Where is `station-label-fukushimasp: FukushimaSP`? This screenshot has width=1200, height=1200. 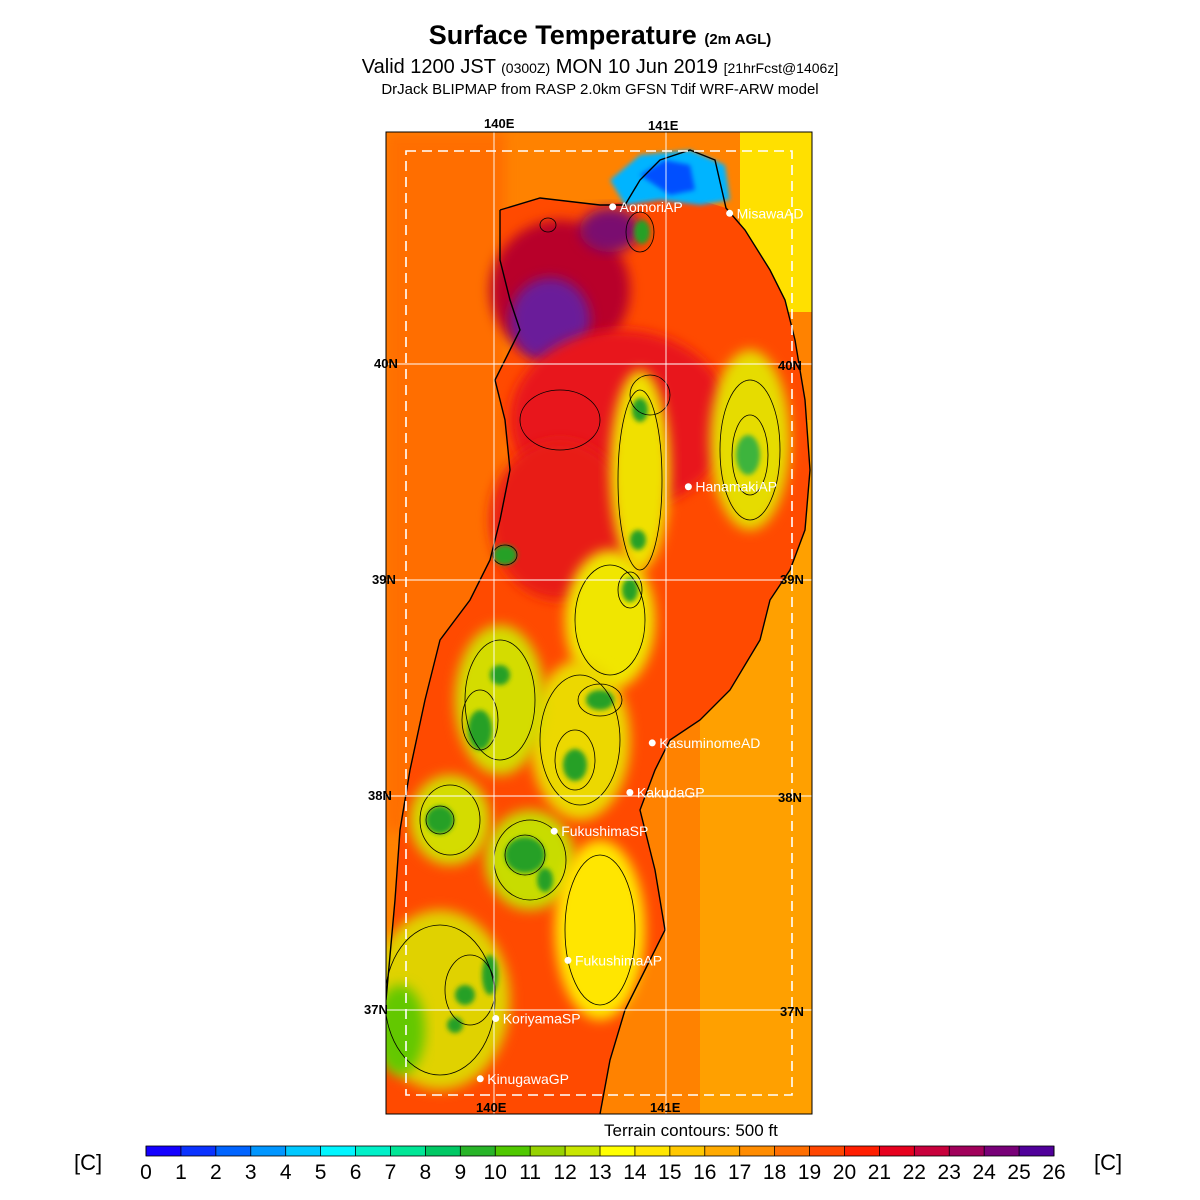 station-label-fukushimasp: FukushimaSP is located at coordinates (604, 831).